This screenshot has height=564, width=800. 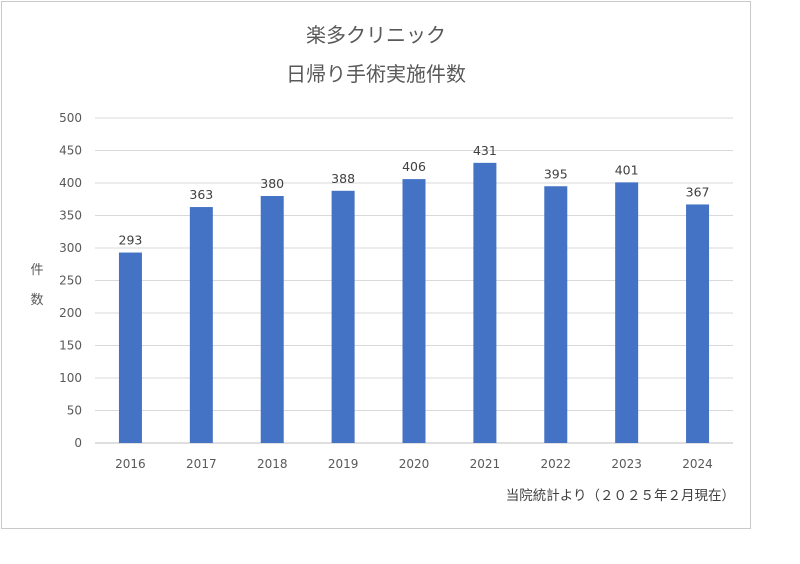 I want to click on x-tick-label: 2016, so click(x=130, y=464).